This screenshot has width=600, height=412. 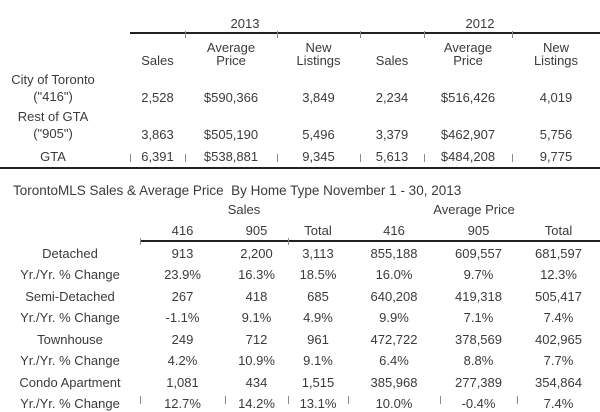 What do you see at coordinates (231, 134) in the screenshot?
I see `cell: $505,190` at bounding box center [231, 134].